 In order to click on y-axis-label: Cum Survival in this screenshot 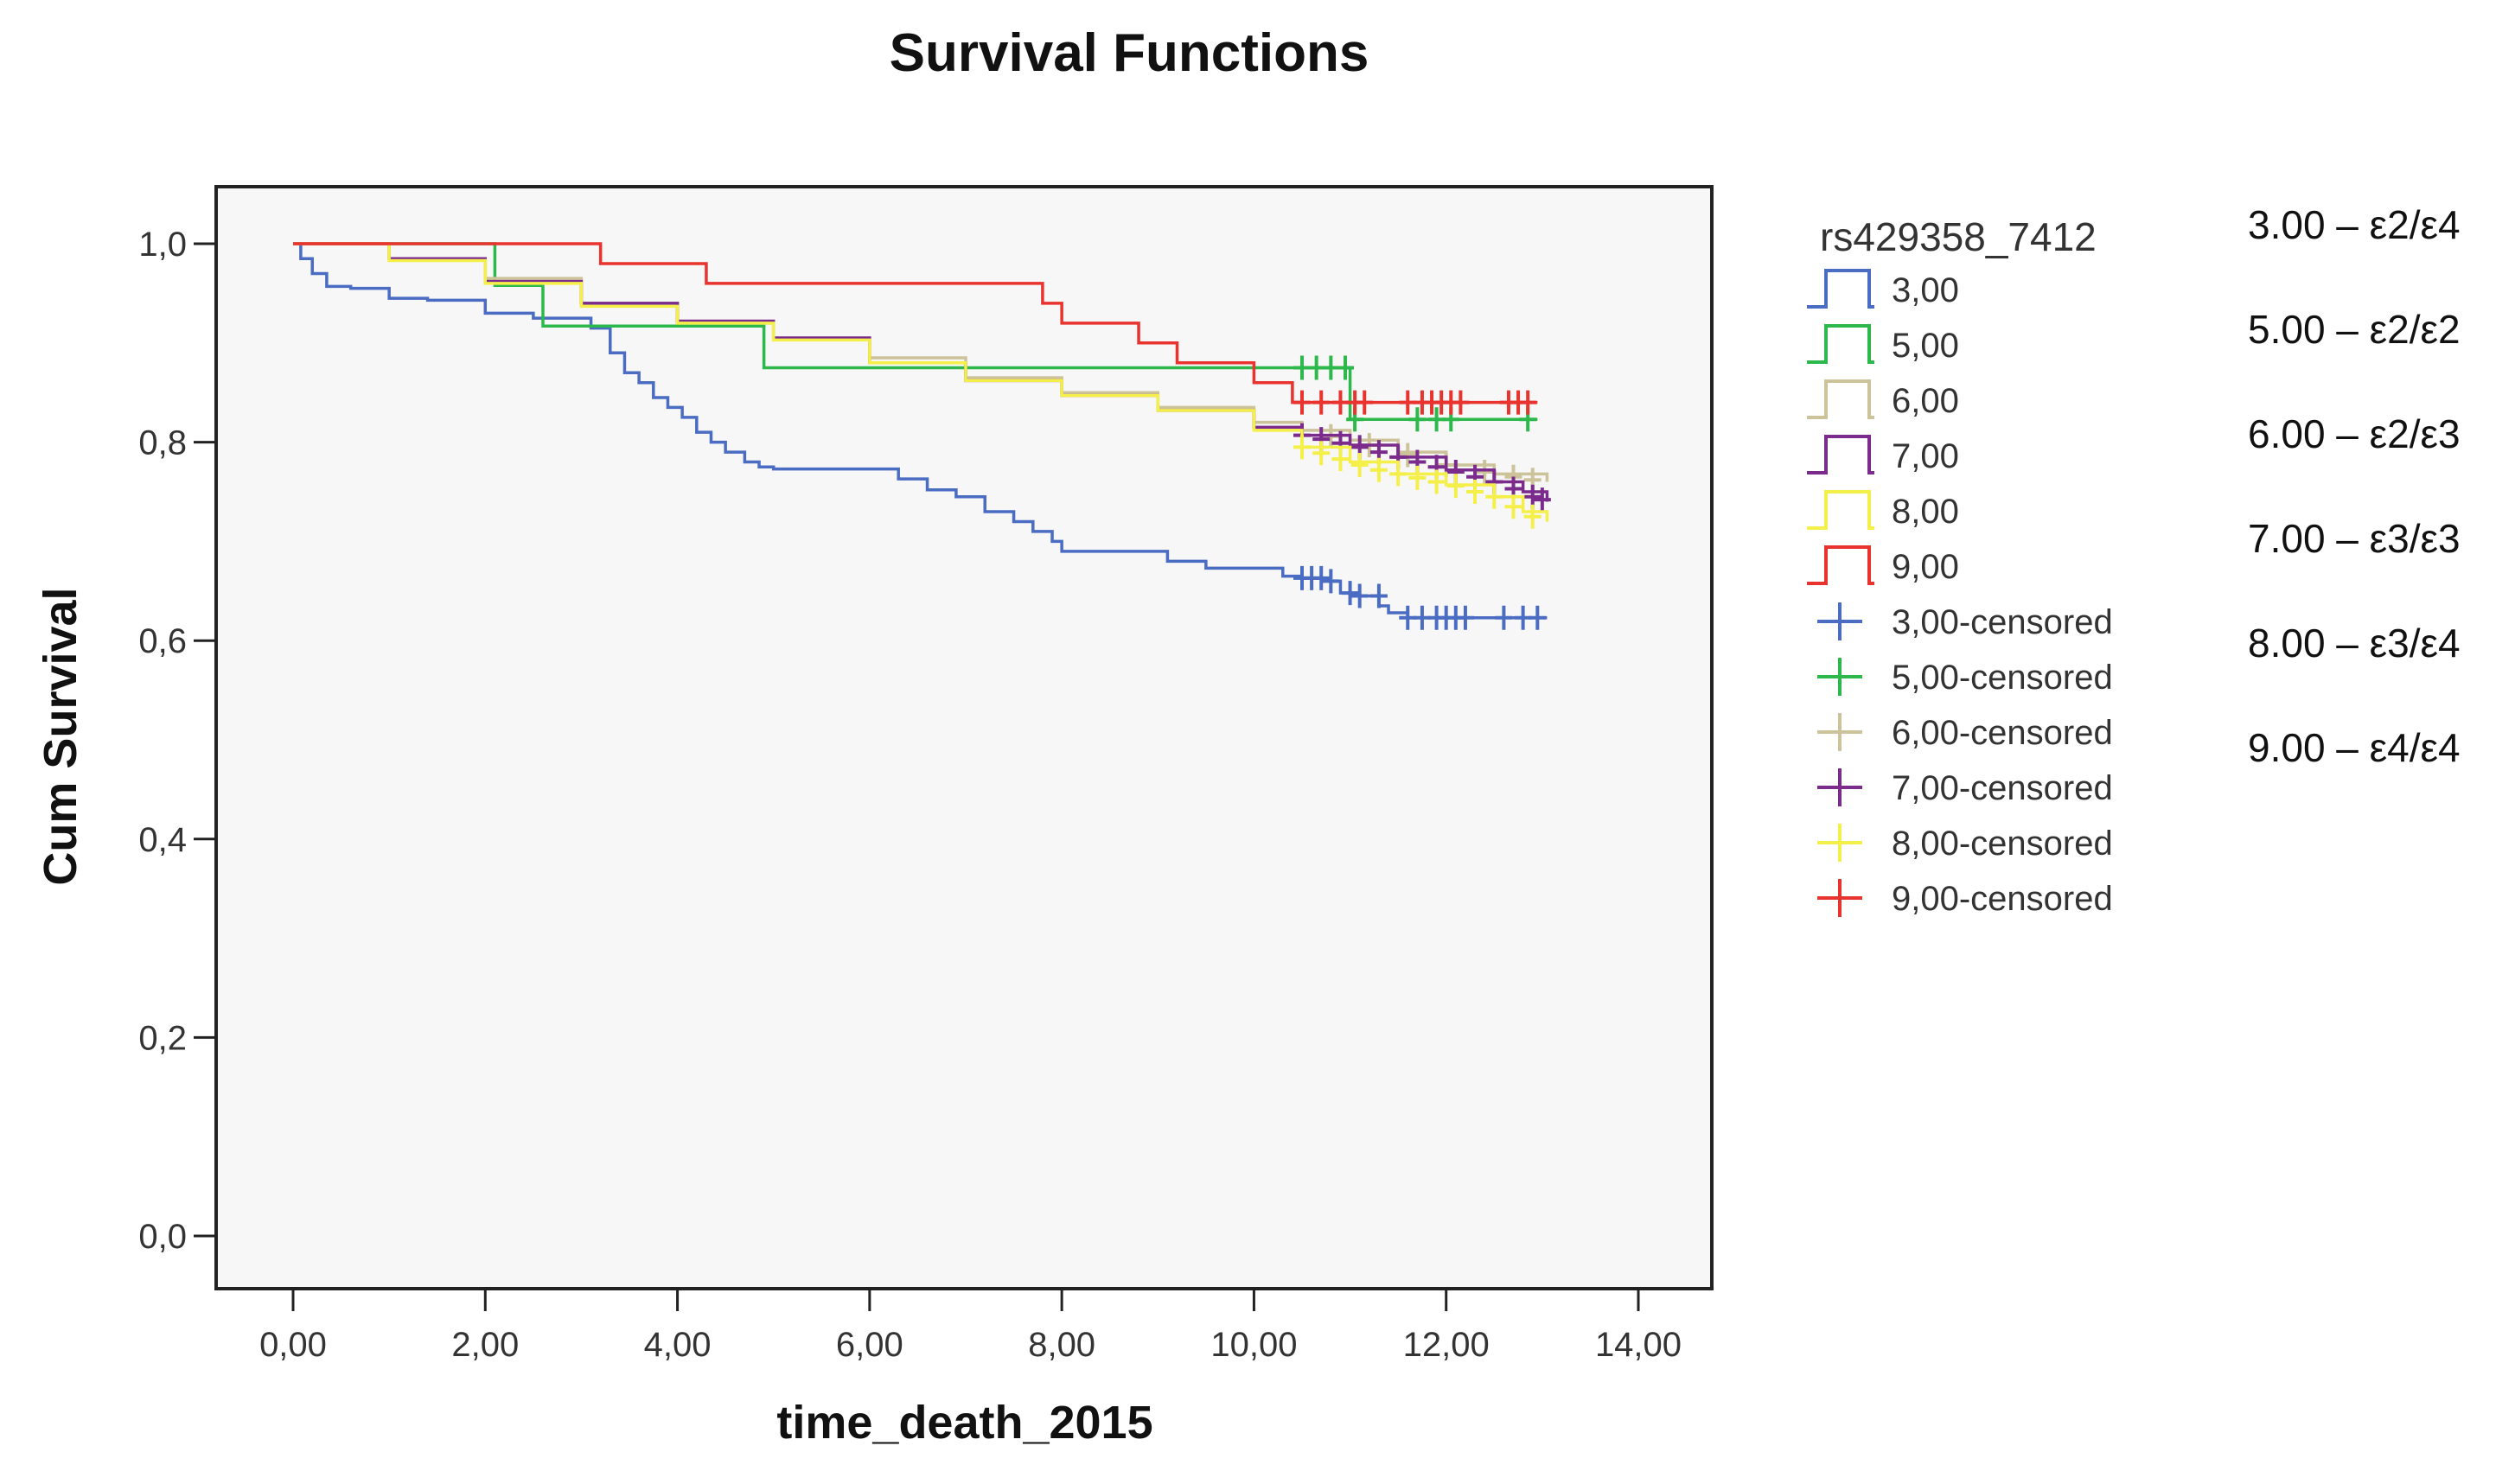, I will do `click(61, 736)`.